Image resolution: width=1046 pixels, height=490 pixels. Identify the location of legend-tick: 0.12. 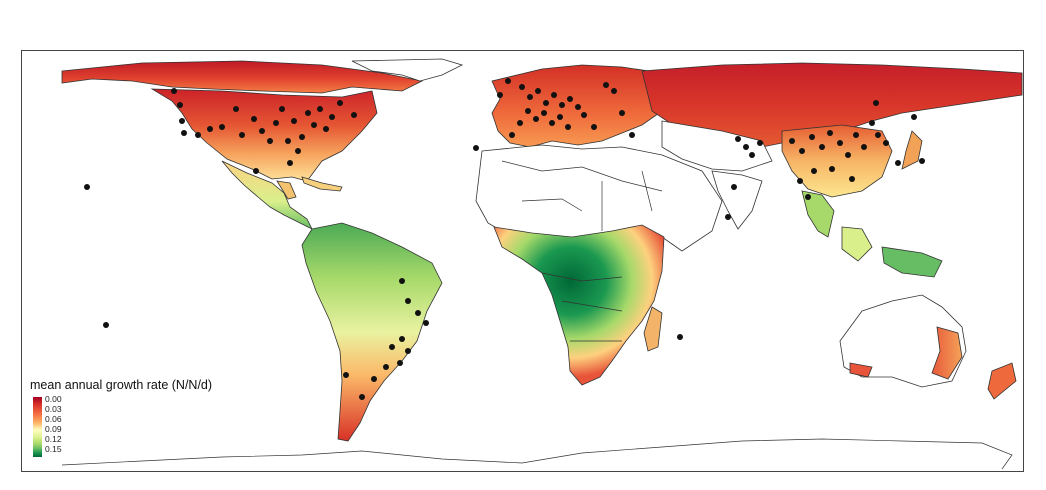
(53, 439).